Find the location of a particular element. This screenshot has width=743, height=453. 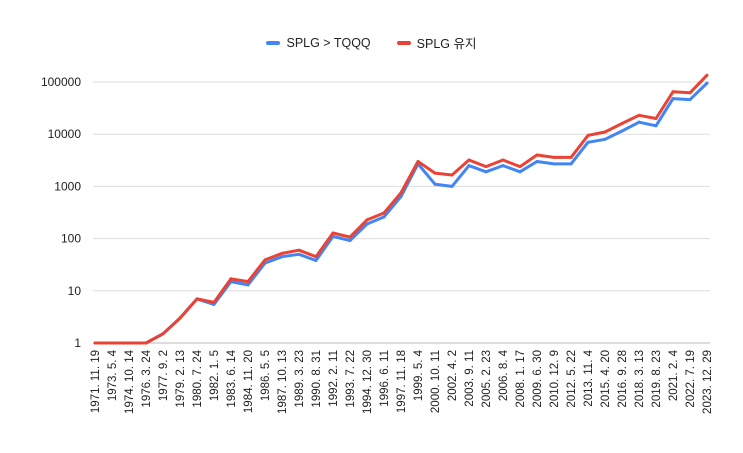

x-tick-label: 1974. 10. 14 is located at coordinates (130, 381).